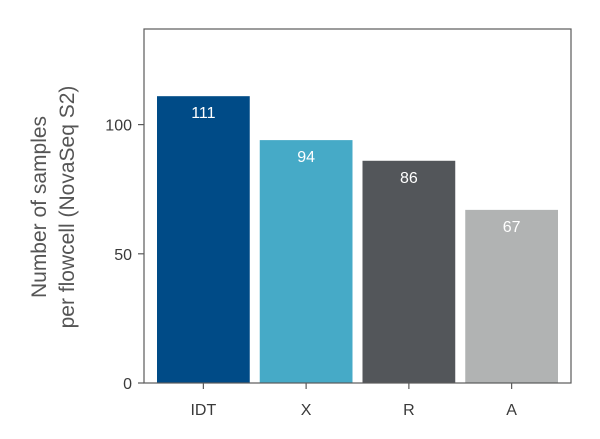 Image resolution: width=600 pixels, height=439 pixels. What do you see at coordinates (127, 384) in the screenshot?
I see `y-tick-label-0: 0` at bounding box center [127, 384].